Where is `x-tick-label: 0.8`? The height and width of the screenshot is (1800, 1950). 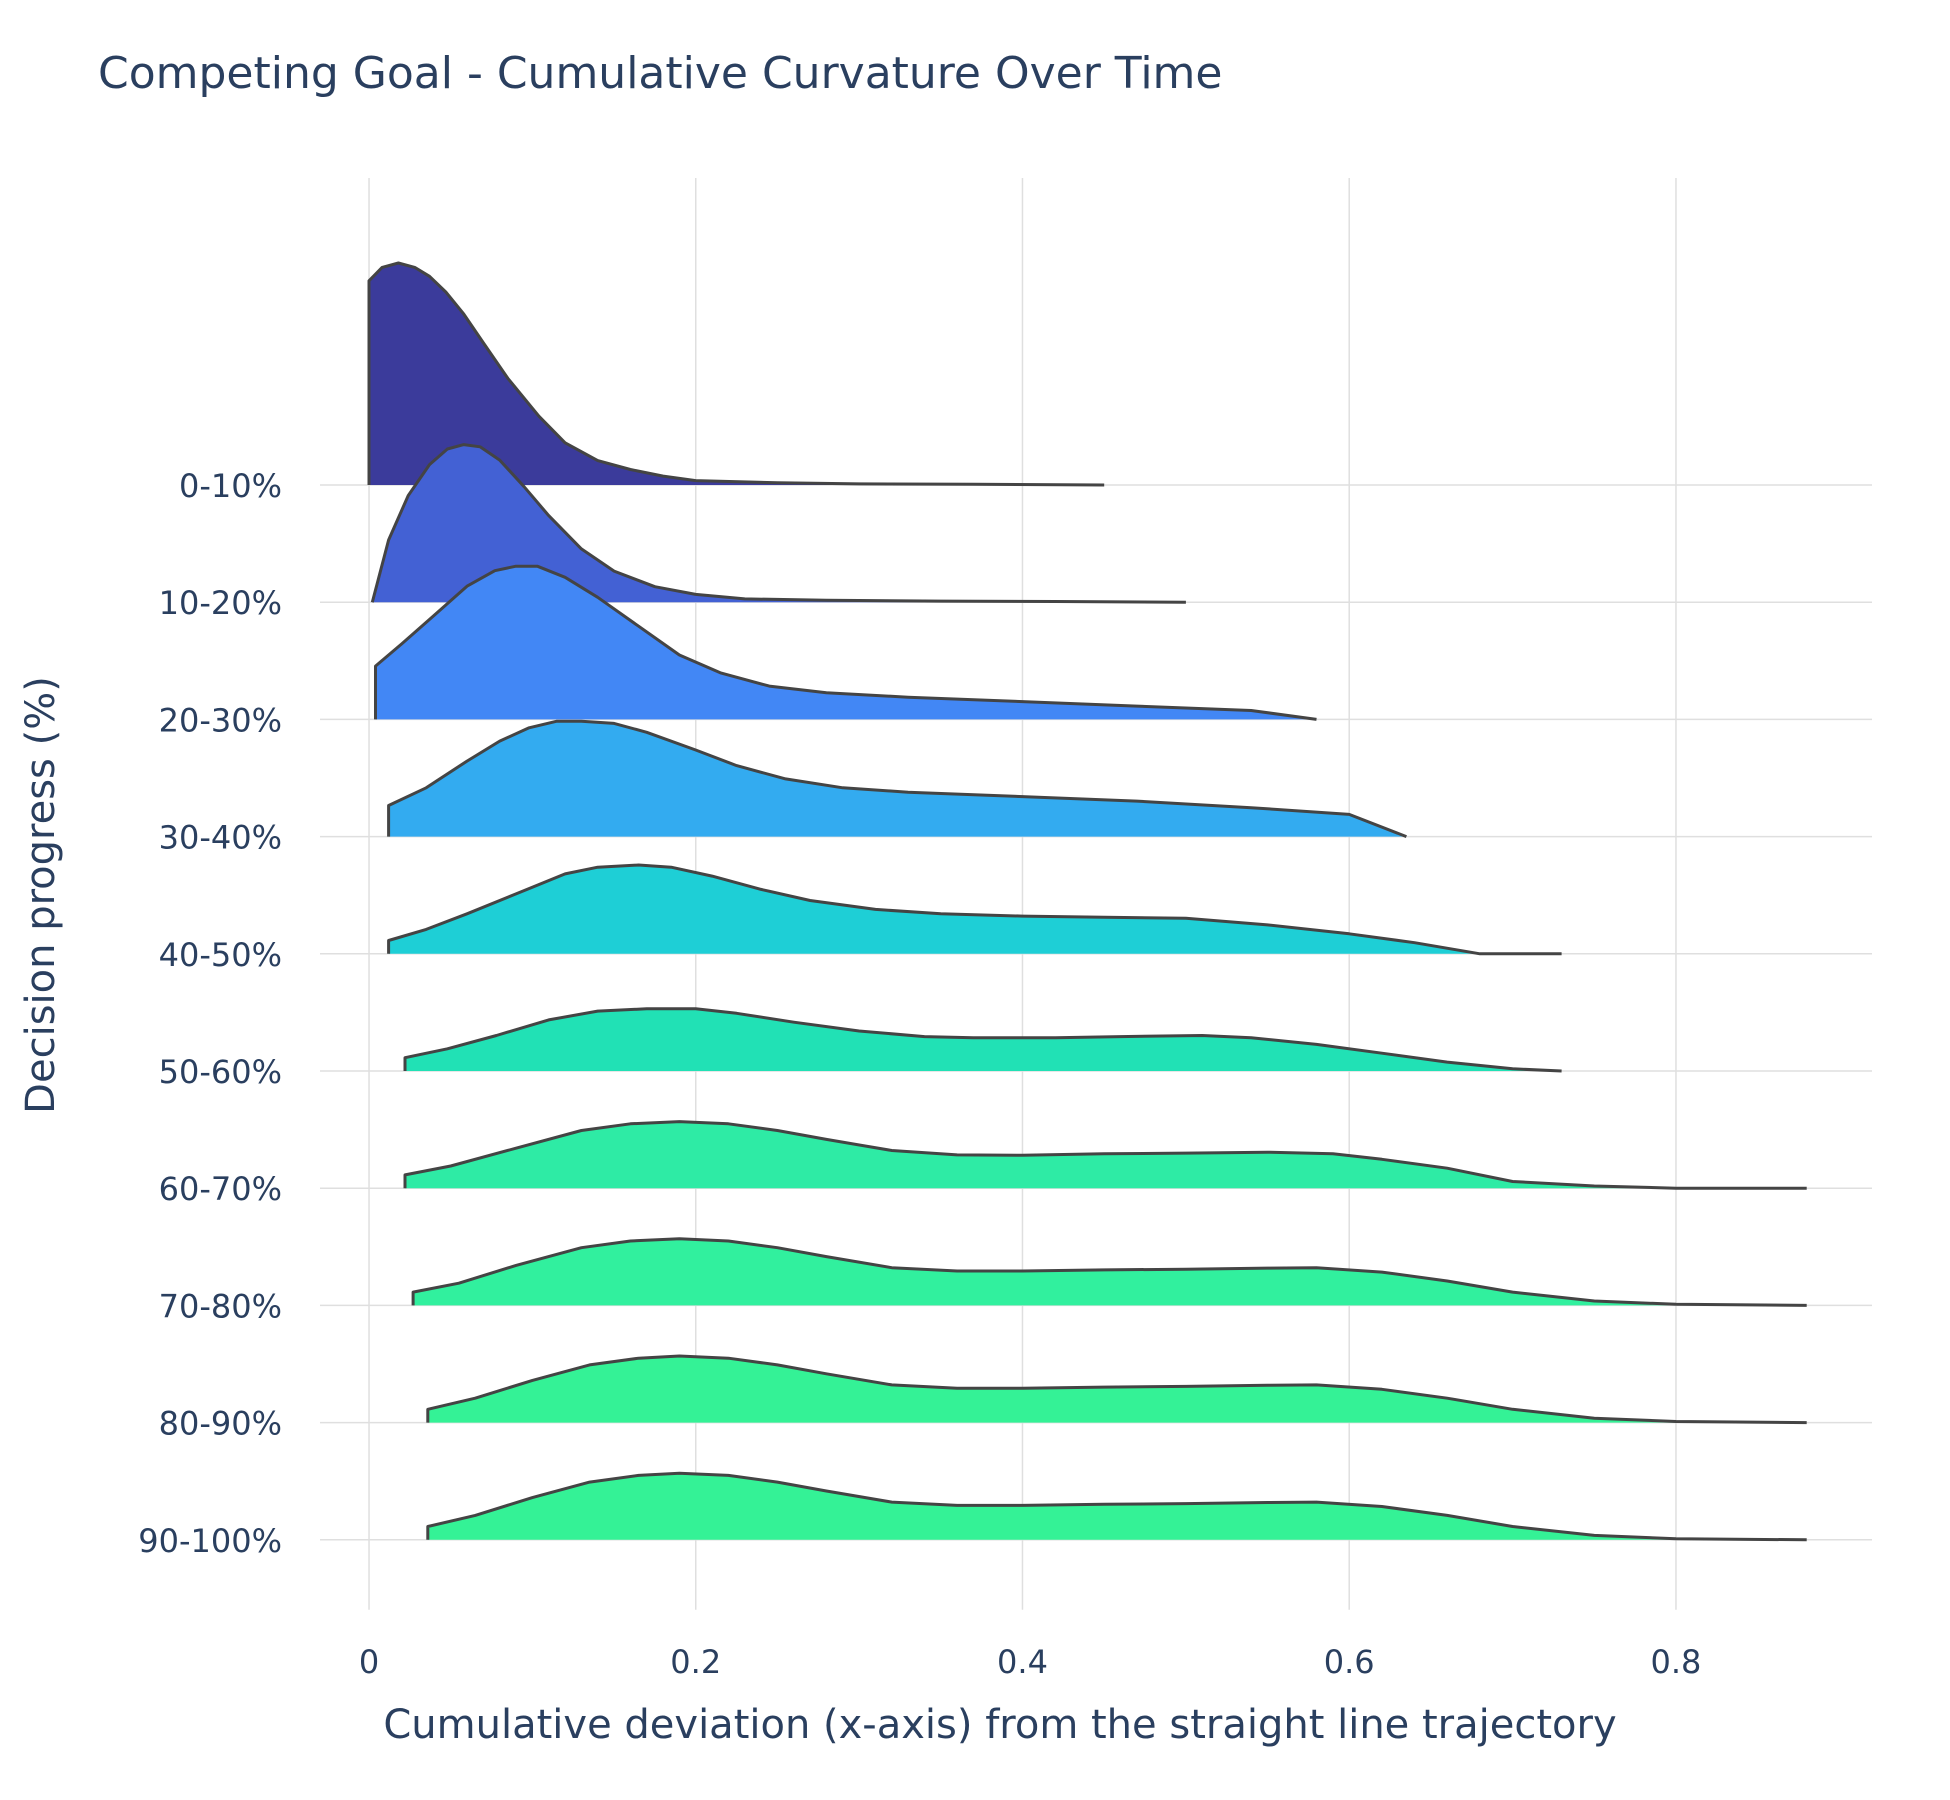 x-tick-label: 0.8 is located at coordinates (1676, 1662).